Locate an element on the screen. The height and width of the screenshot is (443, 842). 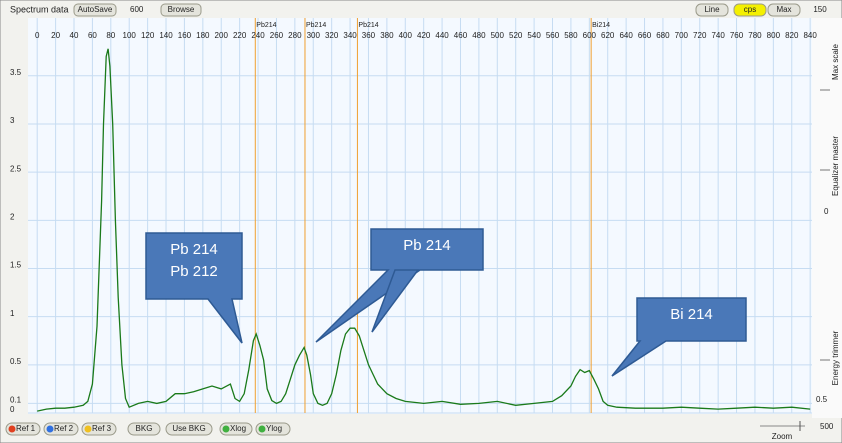
x-tick-label: 820 is located at coordinates (792, 35).